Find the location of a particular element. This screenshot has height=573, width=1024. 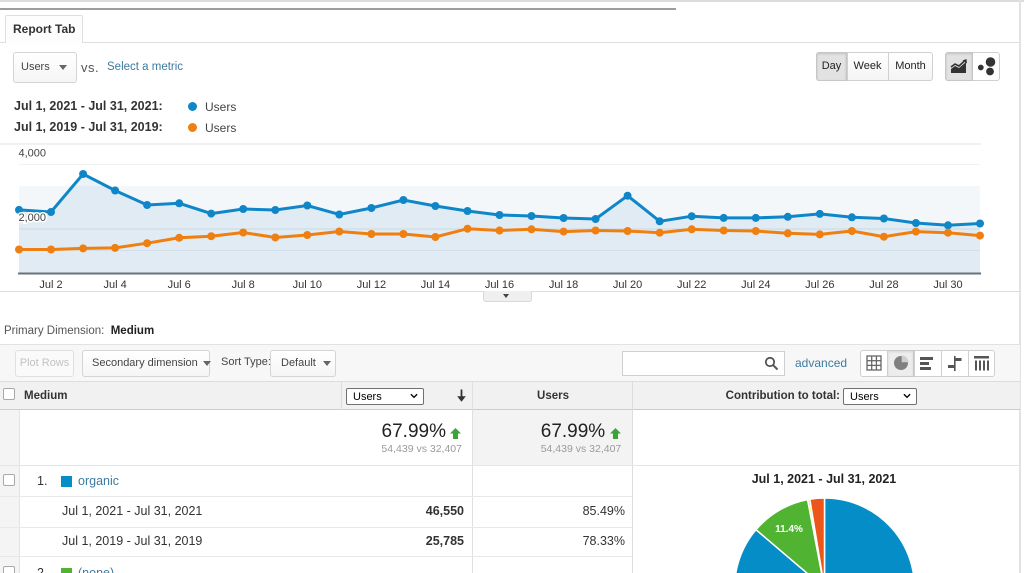

svg-text: Jul 20 is located at coordinates (627, 285).